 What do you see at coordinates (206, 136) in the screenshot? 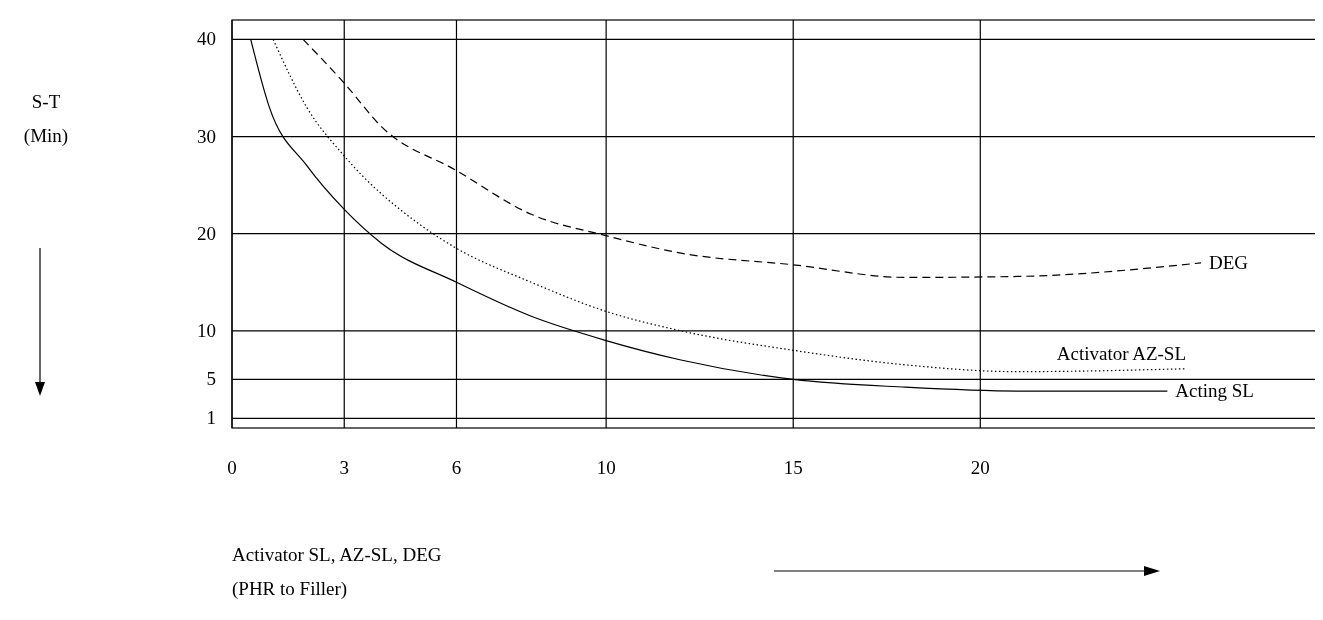
I see `y-tick-label: 30` at bounding box center [206, 136].